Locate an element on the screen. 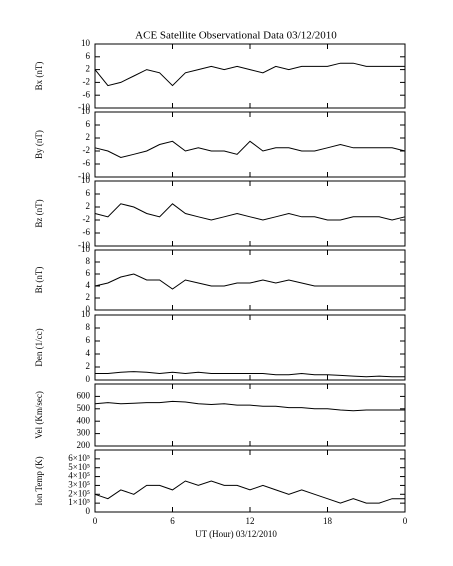  y-axis-label: By (nT) is located at coordinates (39, 144).